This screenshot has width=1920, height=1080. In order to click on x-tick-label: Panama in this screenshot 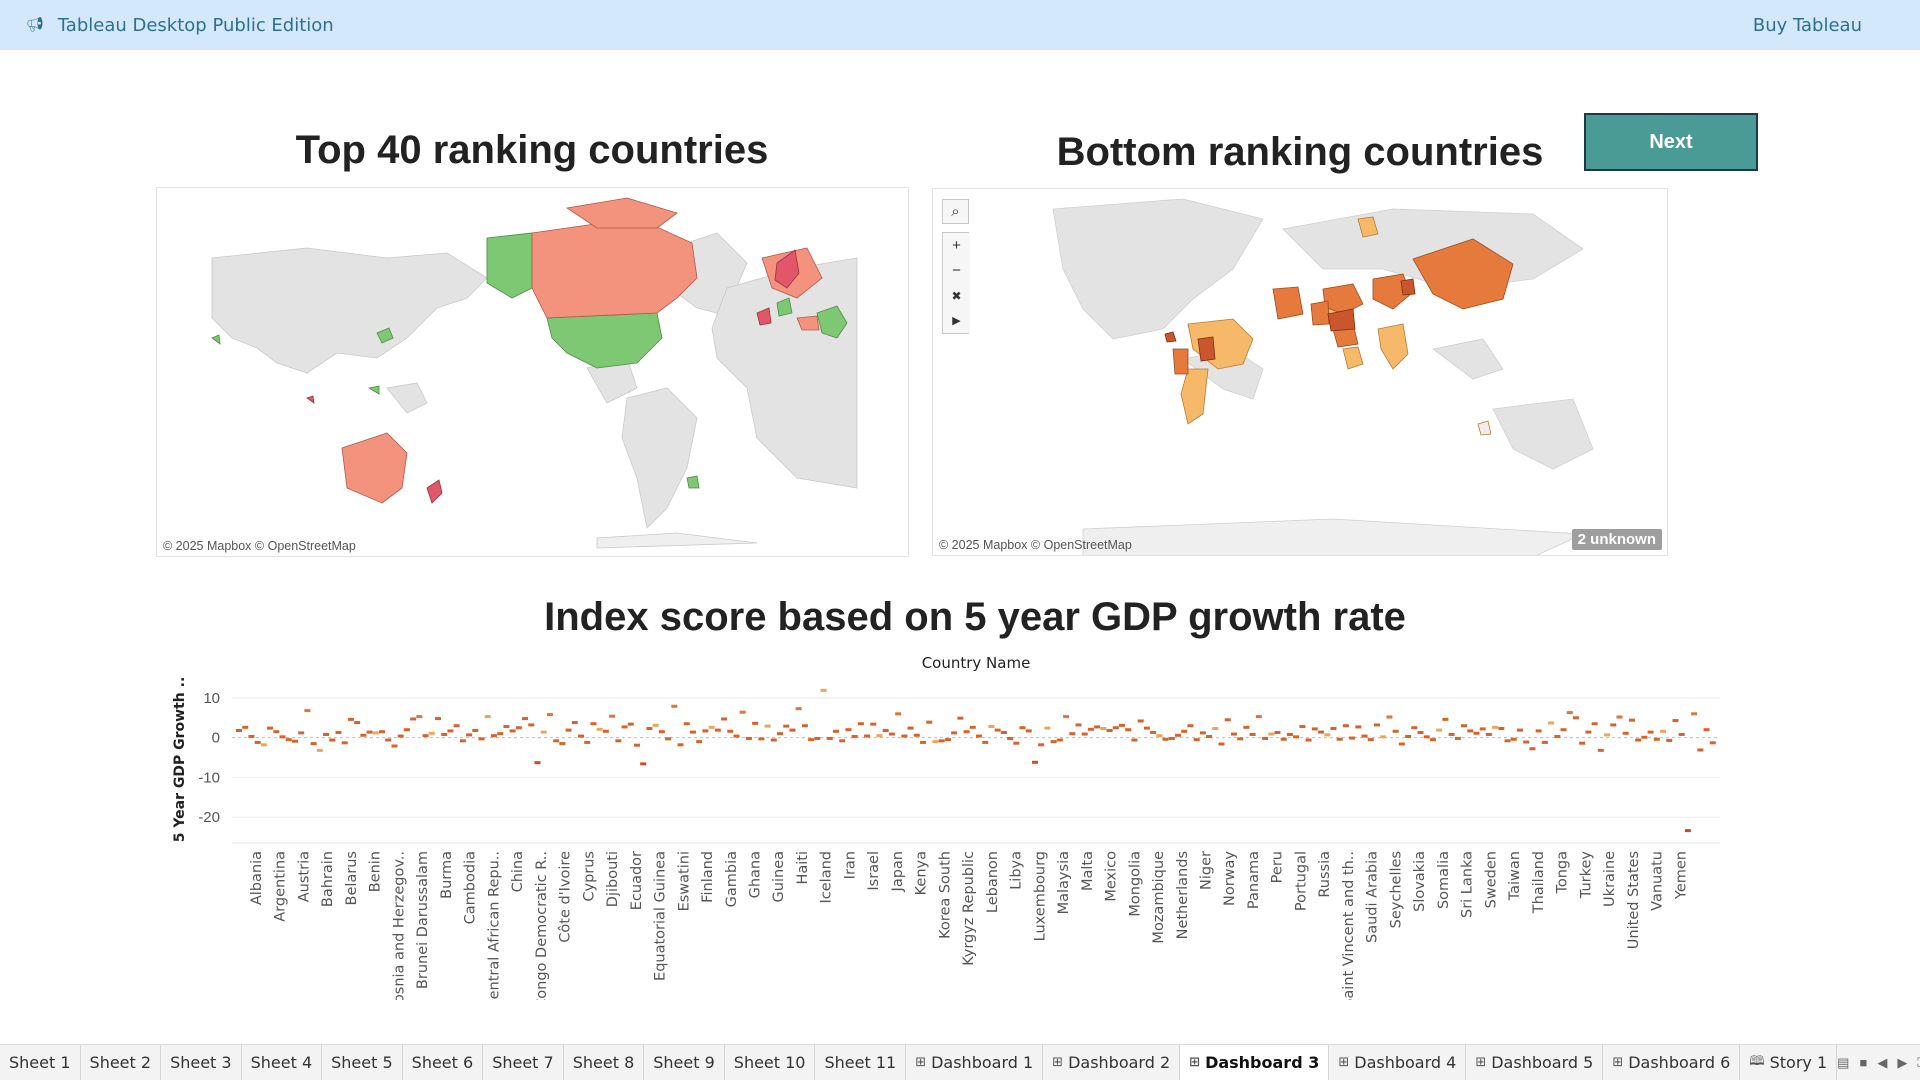, I will do `click(1254, 880)`.